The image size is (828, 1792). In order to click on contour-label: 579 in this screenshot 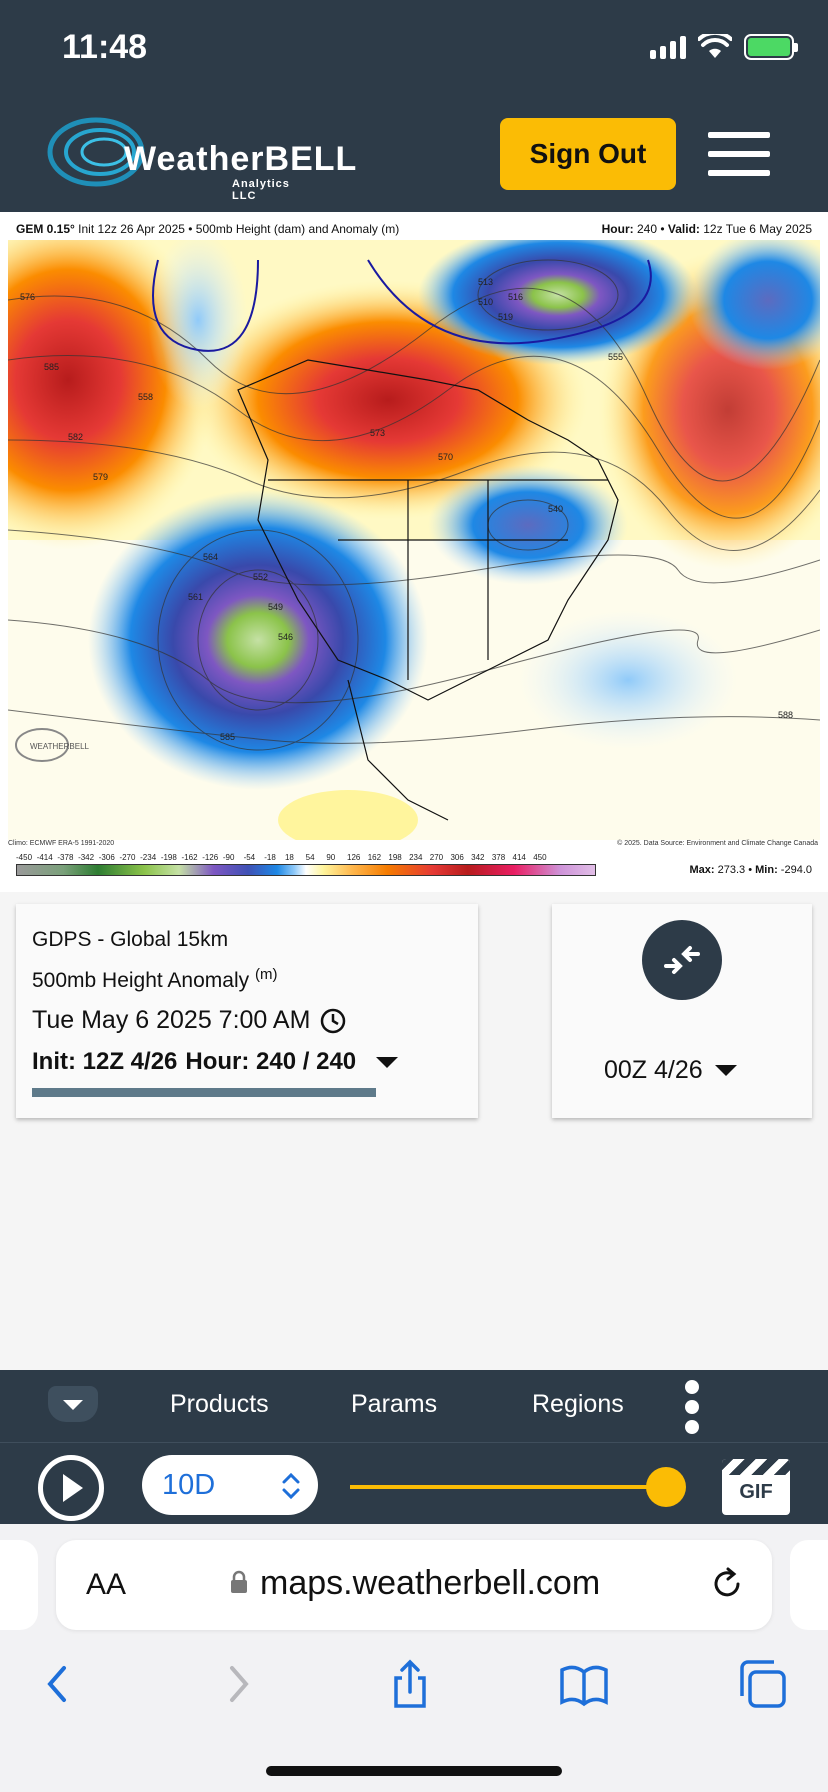, I will do `click(100, 477)`.